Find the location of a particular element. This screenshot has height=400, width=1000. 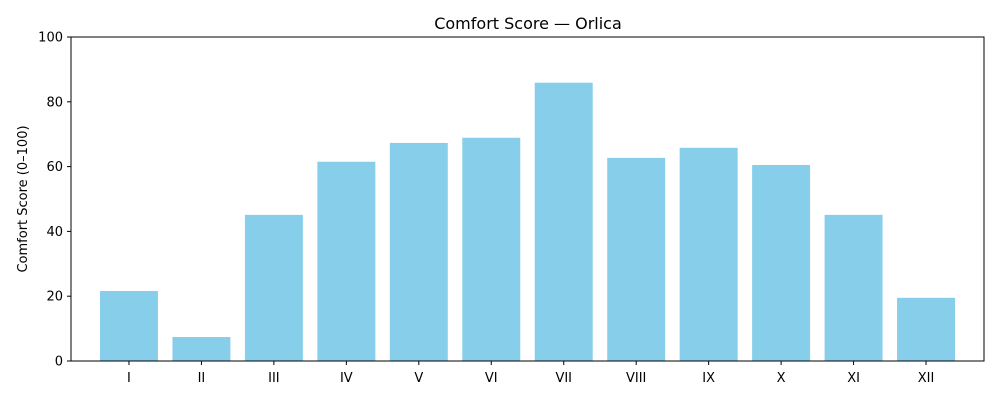

x-tick-label: XI is located at coordinates (853, 378).